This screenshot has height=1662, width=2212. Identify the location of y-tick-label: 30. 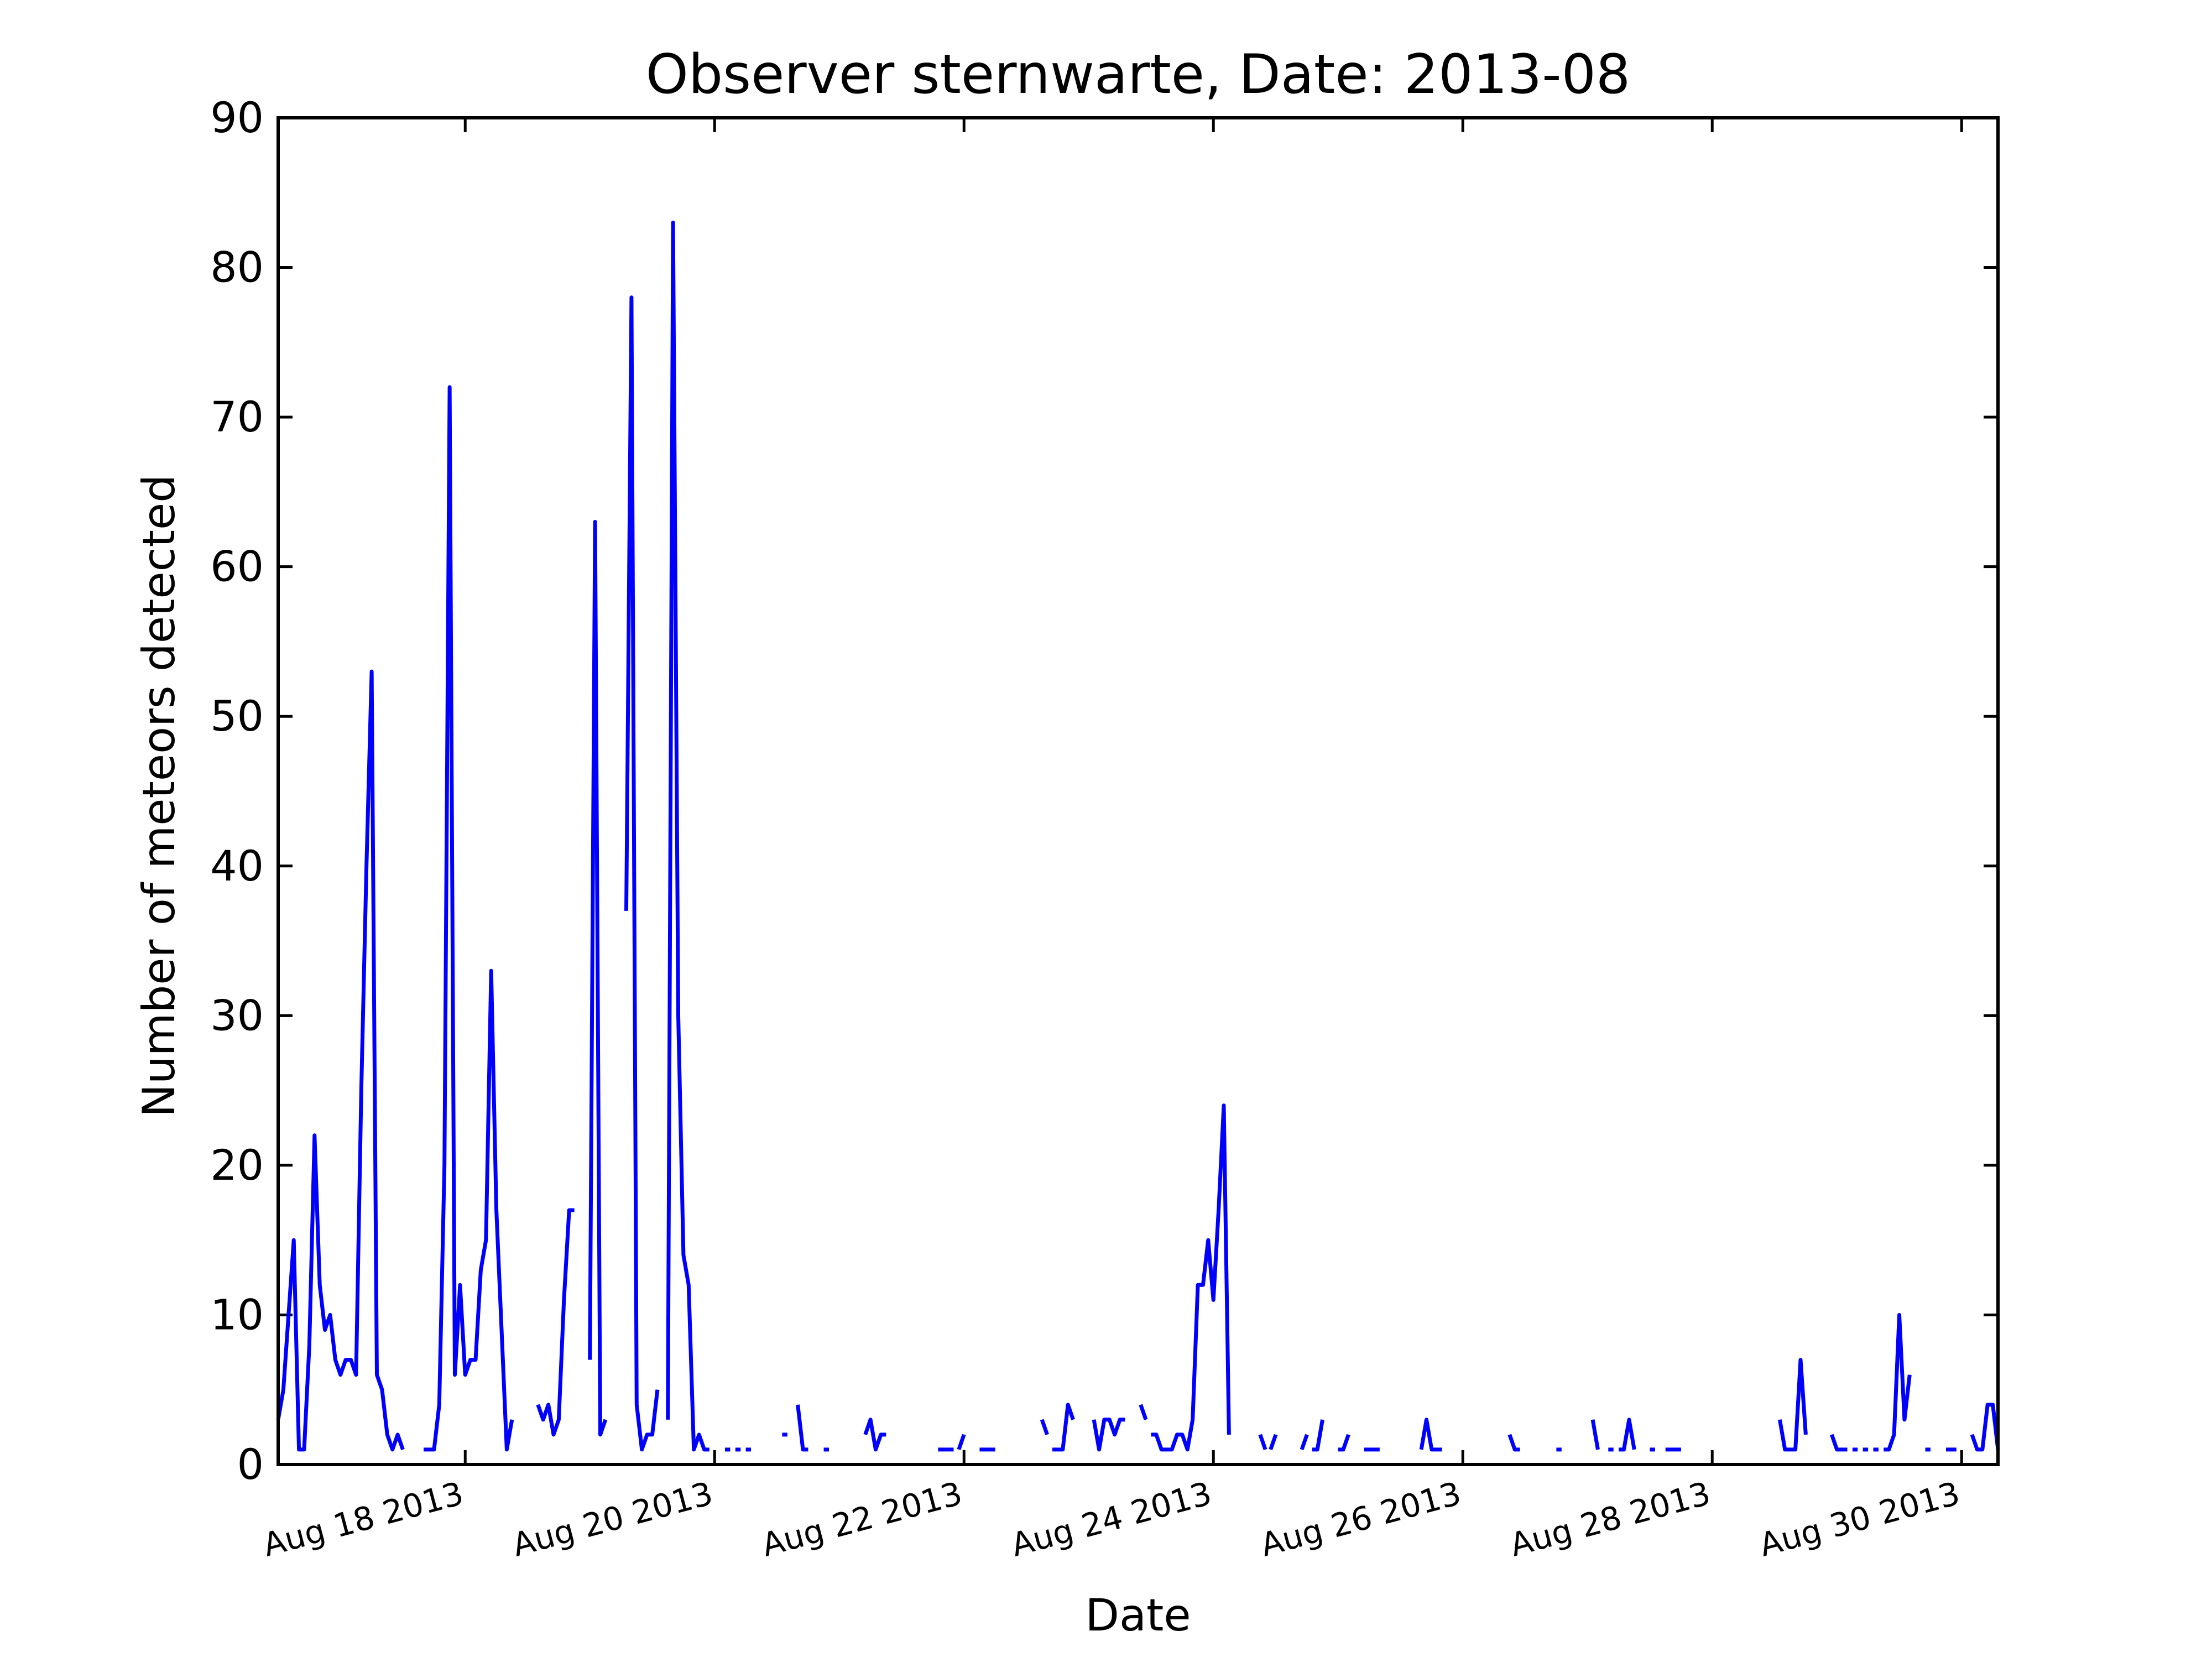
(237, 1015).